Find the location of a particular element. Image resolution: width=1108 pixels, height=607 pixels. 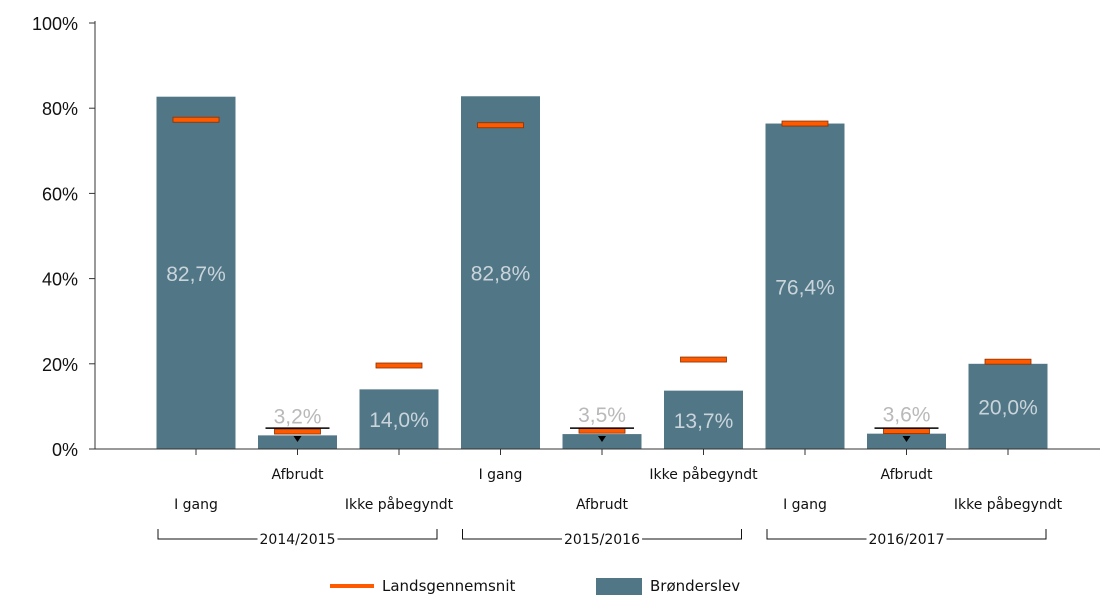

data-label: 3,2% is located at coordinates (298, 416).